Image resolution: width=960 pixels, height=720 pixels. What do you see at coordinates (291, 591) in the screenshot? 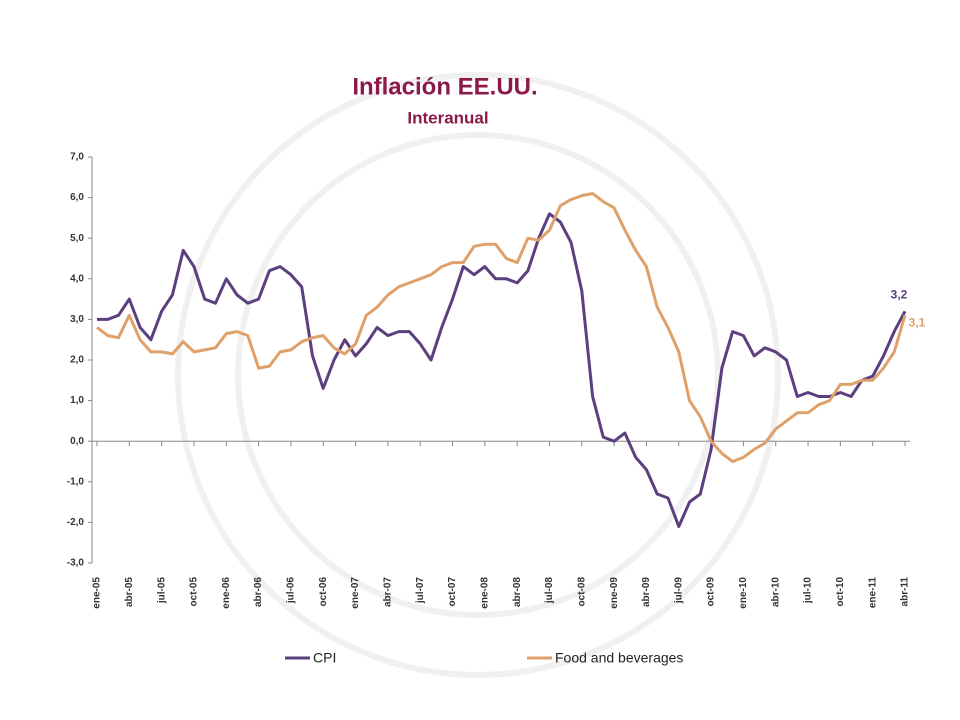
I see `x-tick-label: jul-06` at bounding box center [291, 591].